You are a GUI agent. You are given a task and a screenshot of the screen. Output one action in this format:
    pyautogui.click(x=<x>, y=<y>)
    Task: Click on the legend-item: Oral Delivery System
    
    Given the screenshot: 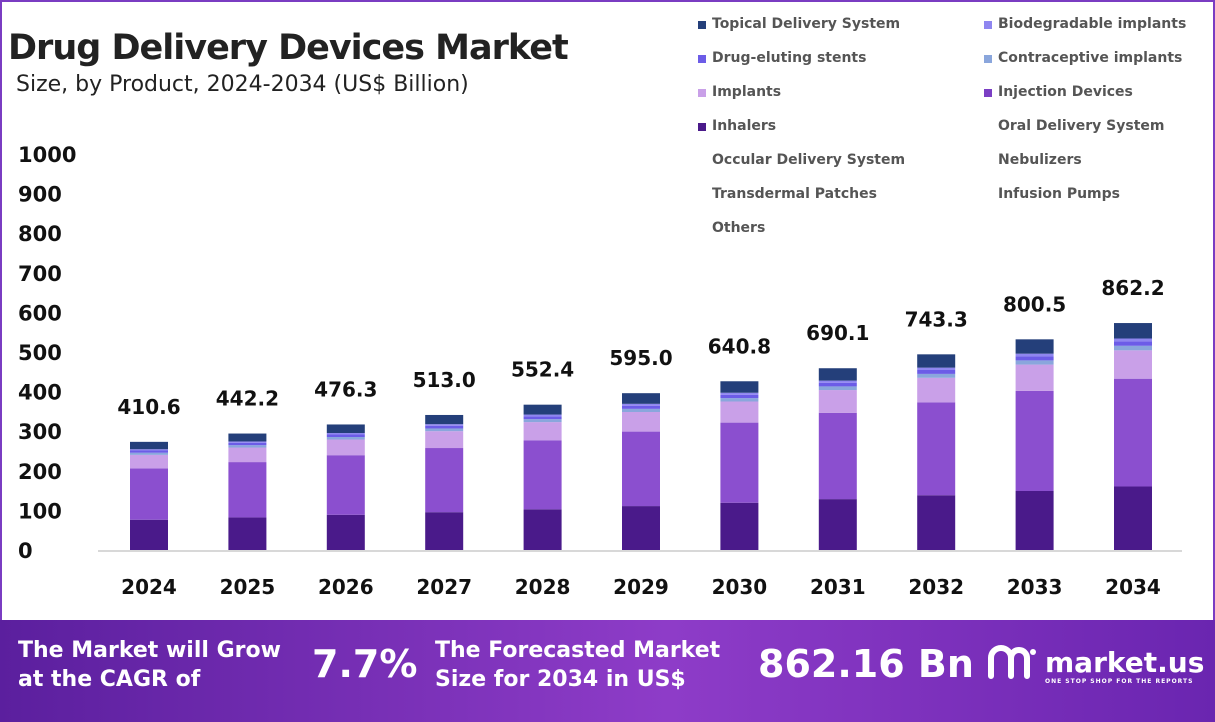 What is the action you would take?
    pyautogui.click(x=1074, y=126)
    